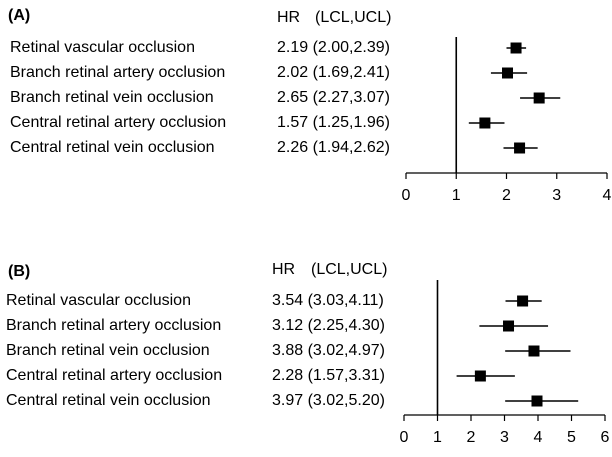  I want to click on forest-plot-a: 0 1 2 3 4, so click(507, 120).